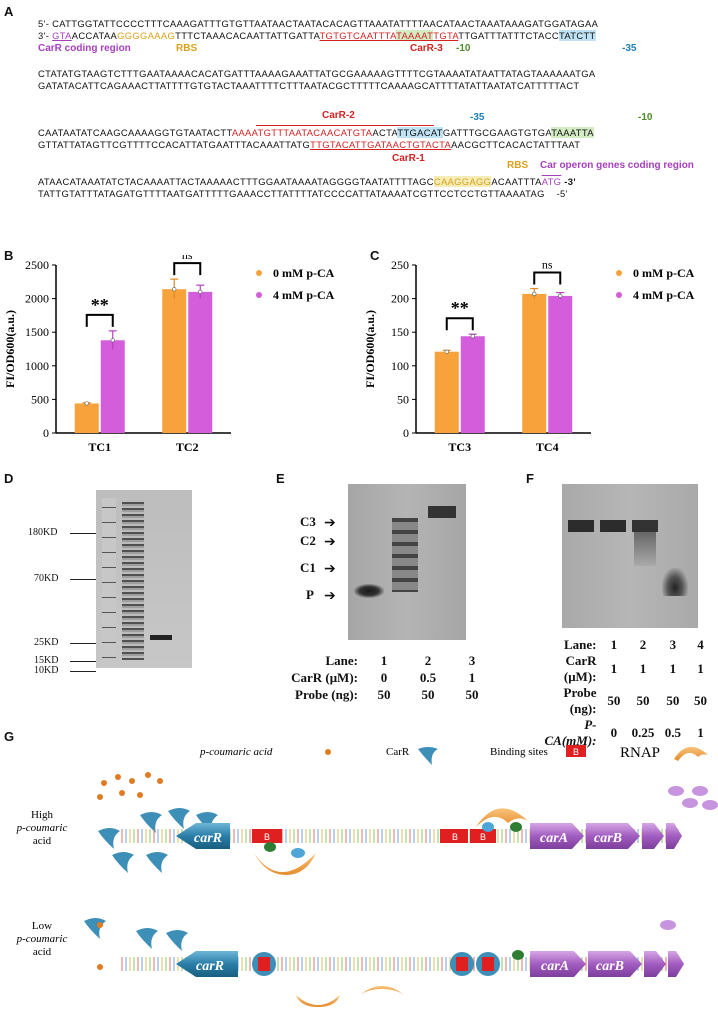  I want to click on legend-label: 0 mM p-CA, so click(304, 273).